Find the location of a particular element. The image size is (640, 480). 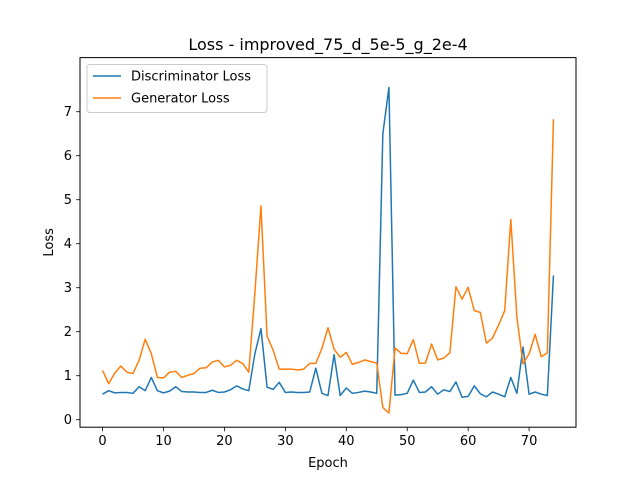

x-tick-label: 70 is located at coordinates (529, 441).